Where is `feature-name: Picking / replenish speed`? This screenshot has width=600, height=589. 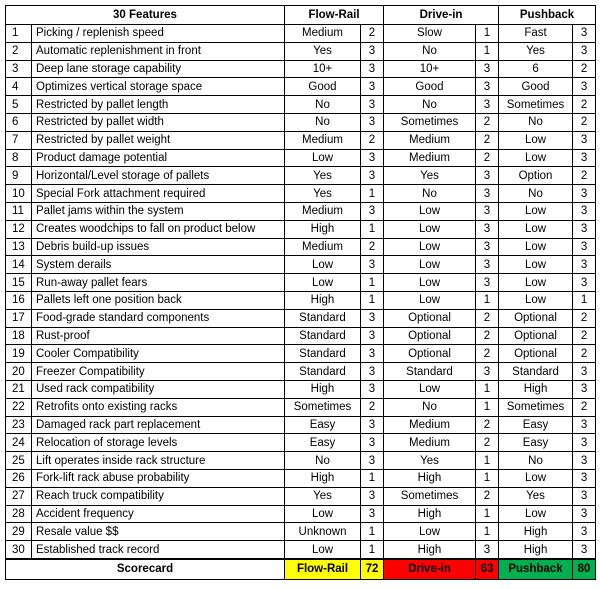
feature-name: Picking / replenish speed is located at coordinates (158, 33).